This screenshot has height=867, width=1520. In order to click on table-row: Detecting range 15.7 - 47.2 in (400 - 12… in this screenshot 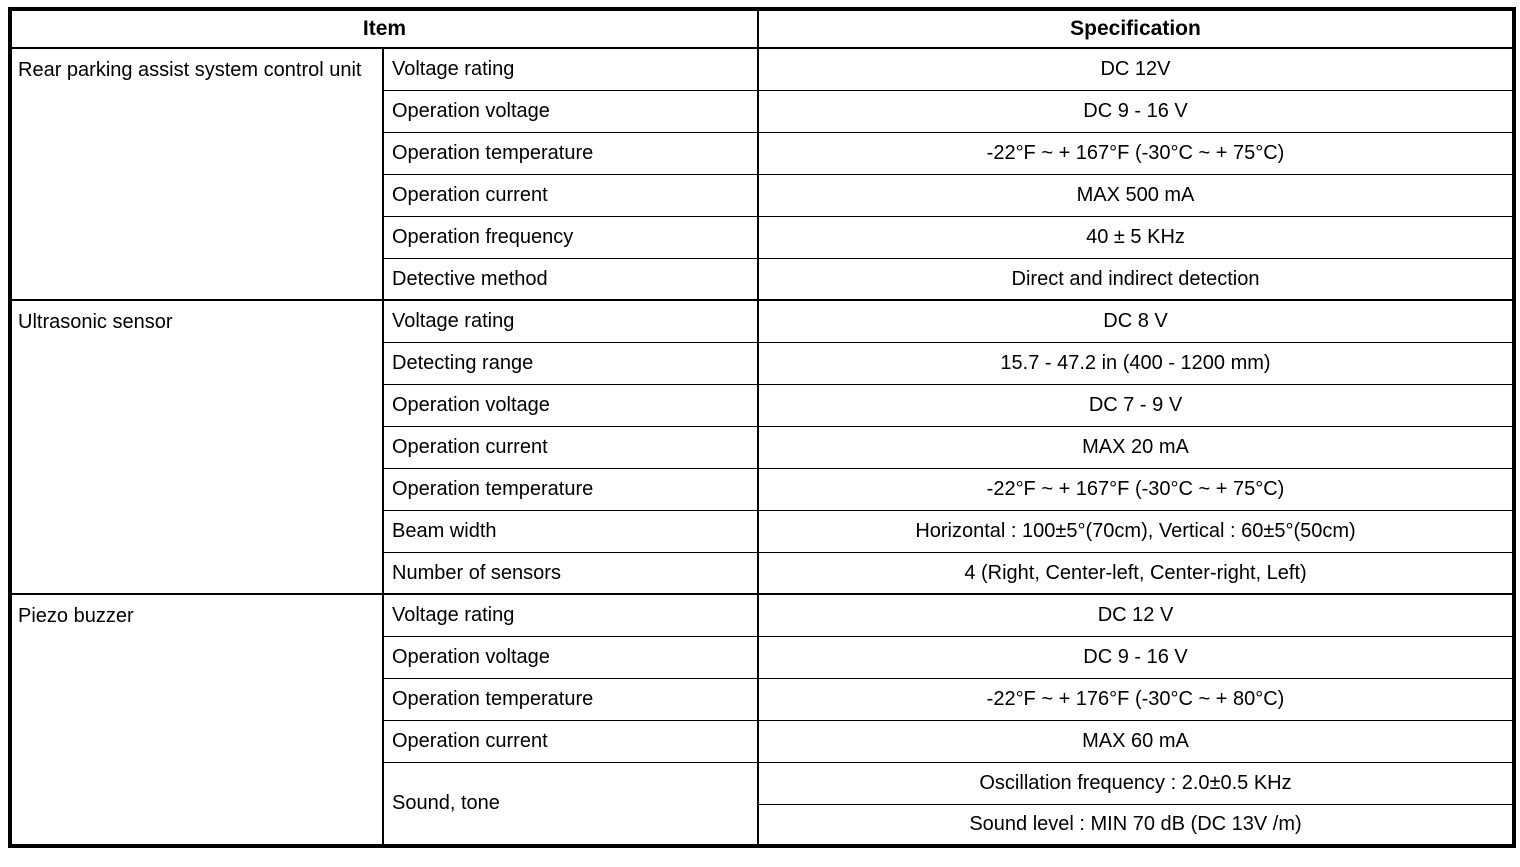, I will do `click(762, 363)`.